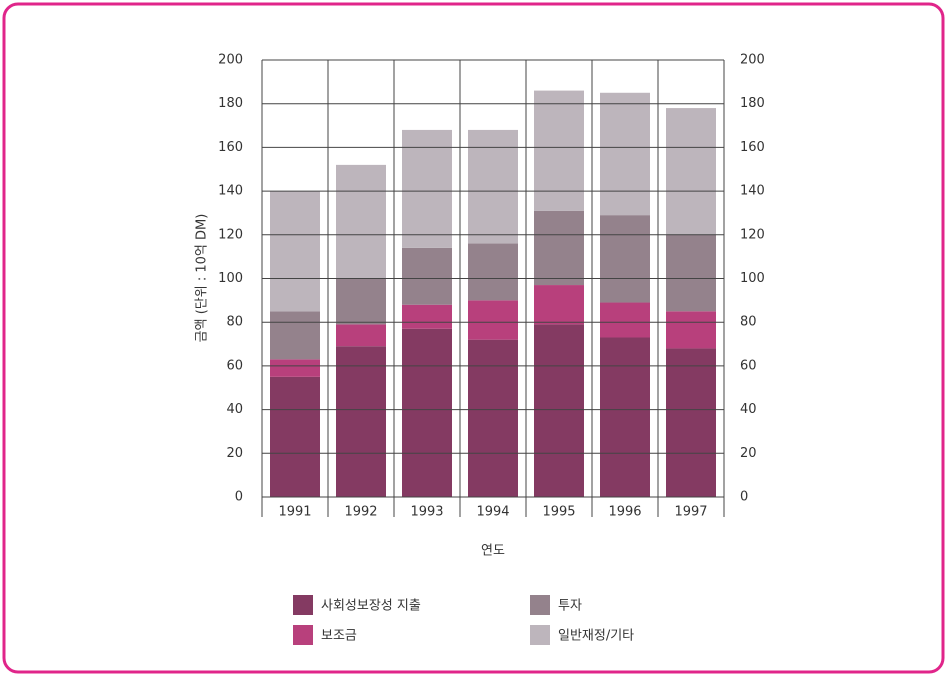 The image size is (947, 676). Describe the element at coordinates (339, 636) in the screenshot. I see `legend-label: 보조금` at that location.